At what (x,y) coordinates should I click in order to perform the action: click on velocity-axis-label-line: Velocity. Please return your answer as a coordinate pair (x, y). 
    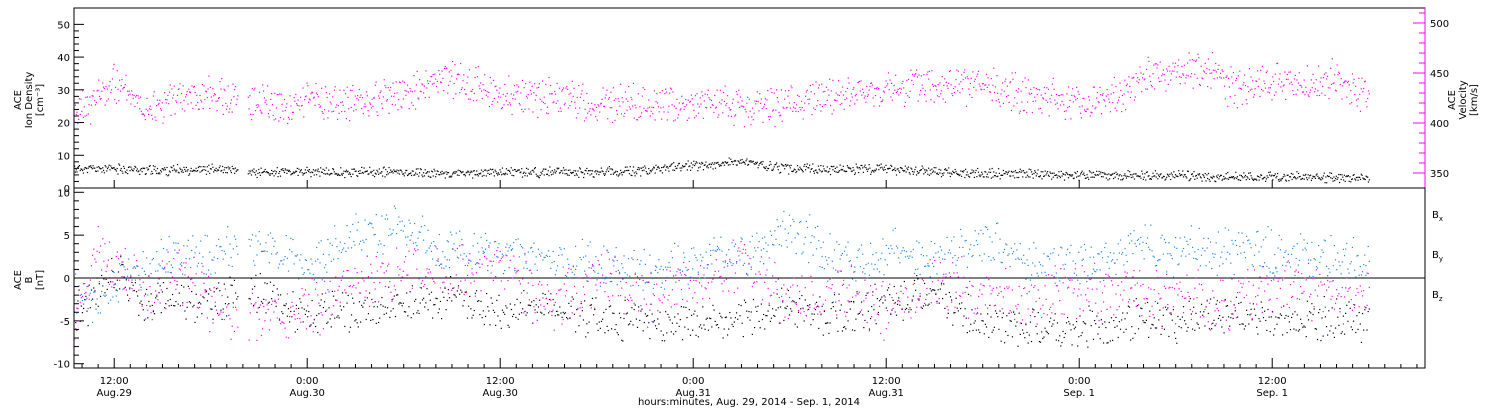
    Looking at the image, I should click on (1463, 99).